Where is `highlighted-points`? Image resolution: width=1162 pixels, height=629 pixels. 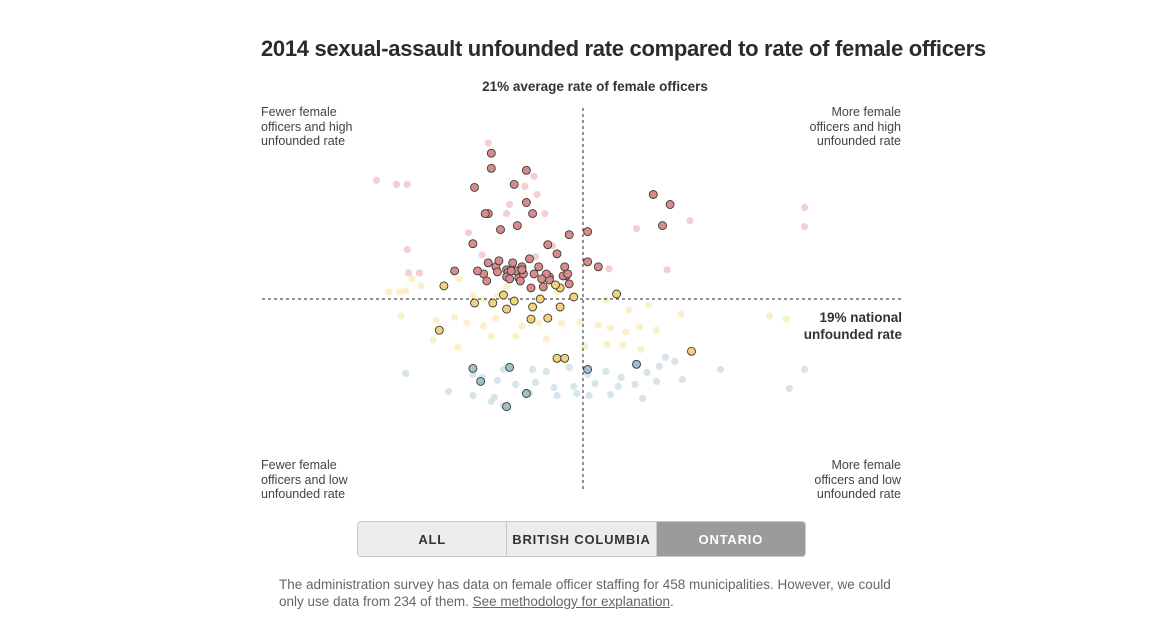
highlighted-points is located at coordinates (565, 280).